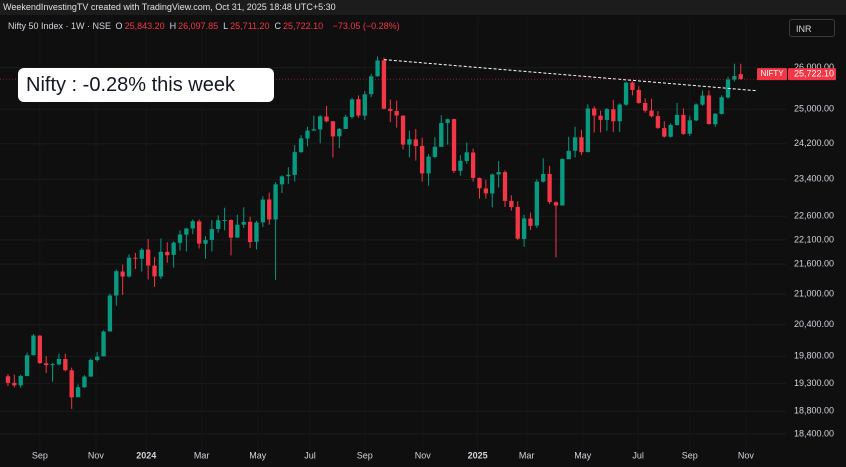 The height and width of the screenshot is (467, 846). What do you see at coordinates (814, 356) in the screenshot?
I see `y-tick-label: 19,800.00` at bounding box center [814, 356].